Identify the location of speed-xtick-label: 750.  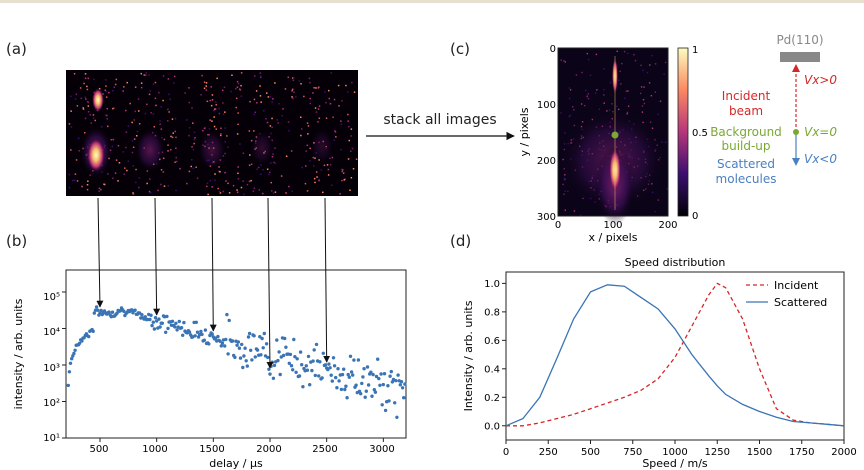
(632, 452).